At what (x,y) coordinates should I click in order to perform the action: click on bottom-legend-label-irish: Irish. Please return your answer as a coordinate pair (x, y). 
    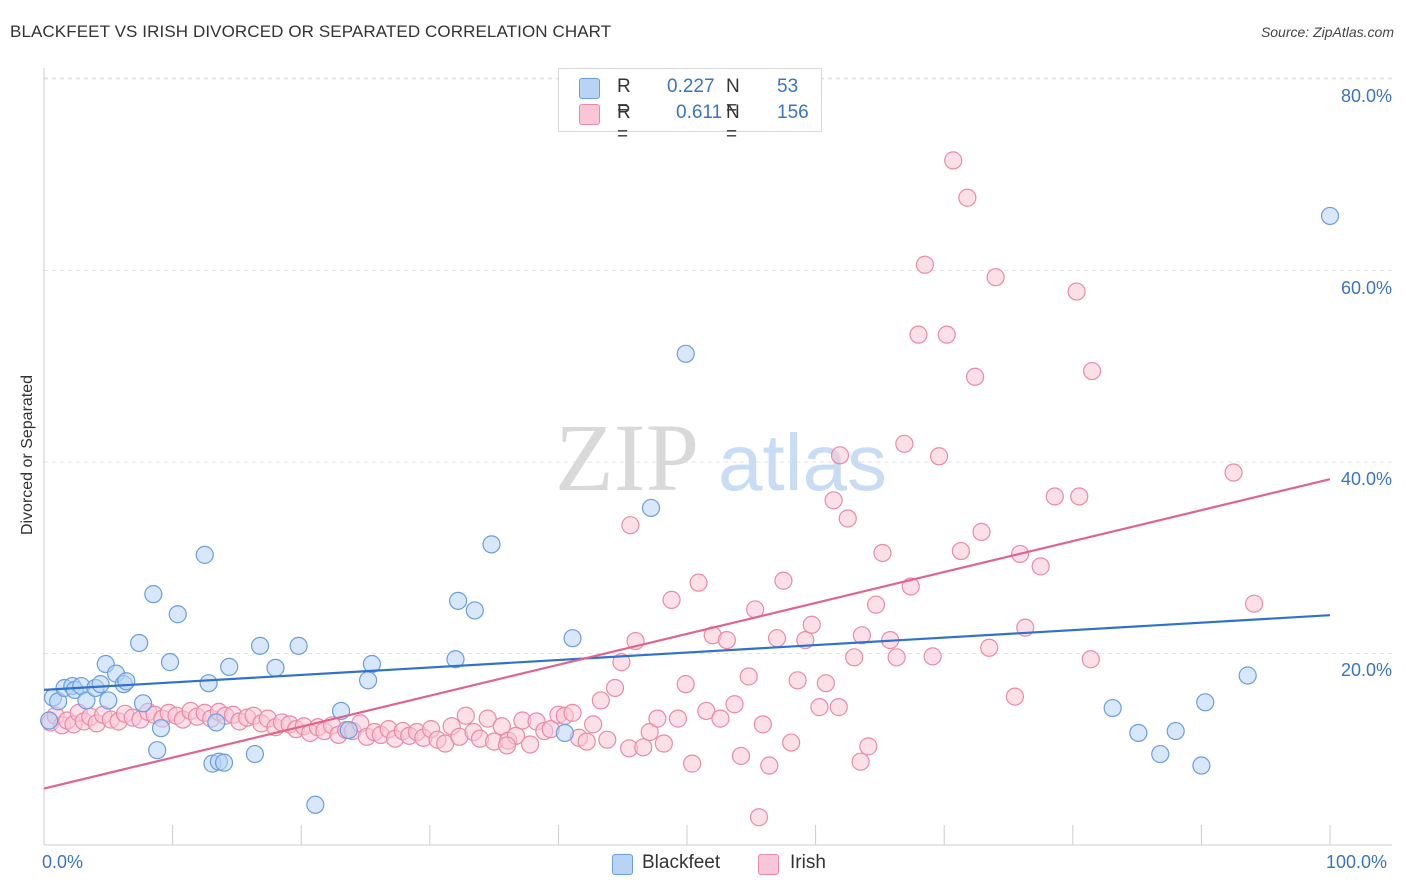
    Looking at the image, I should click on (808, 862).